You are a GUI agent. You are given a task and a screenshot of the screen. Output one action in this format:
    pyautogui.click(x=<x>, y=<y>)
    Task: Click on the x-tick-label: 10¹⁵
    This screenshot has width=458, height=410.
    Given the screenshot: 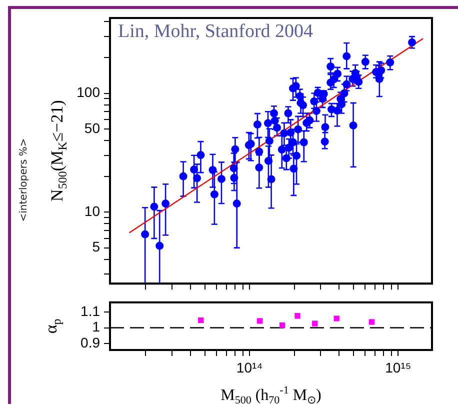 What is the action you would take?
    pyautogui.click(x=398, y=367)
    